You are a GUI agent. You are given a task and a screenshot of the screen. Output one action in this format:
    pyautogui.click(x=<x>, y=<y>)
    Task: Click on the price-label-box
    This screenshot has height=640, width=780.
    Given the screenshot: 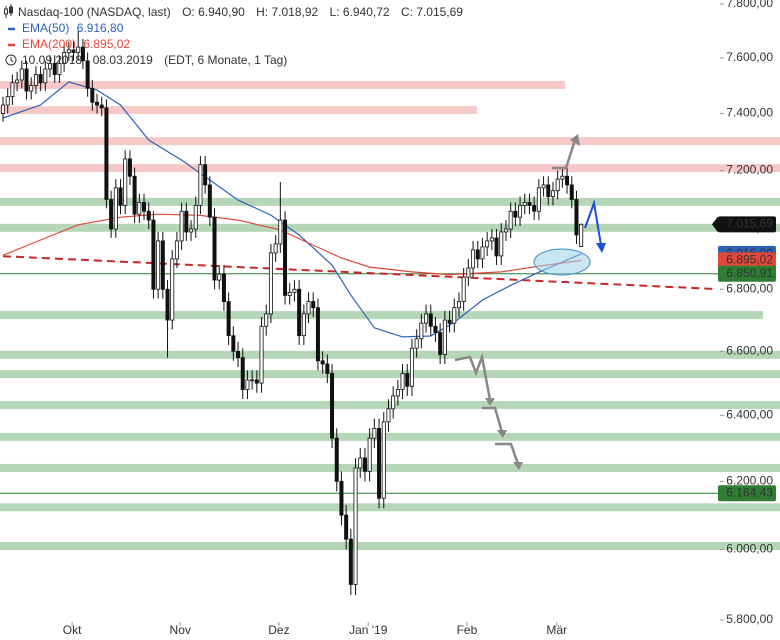 What is the action you would take?
    pyautogui.click(x=747, y=224)
    